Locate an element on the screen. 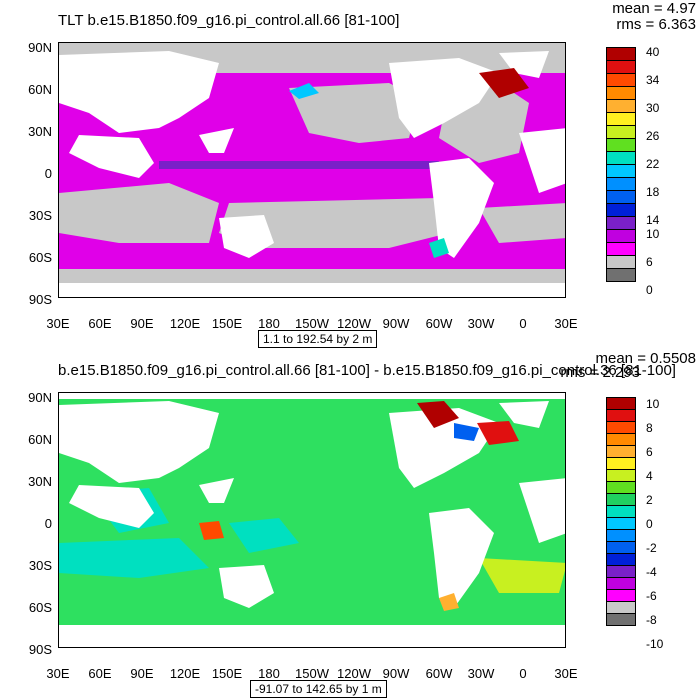 This screenshot has width=700, height=700. south-indian-grey is located at coordinates (139, 213).